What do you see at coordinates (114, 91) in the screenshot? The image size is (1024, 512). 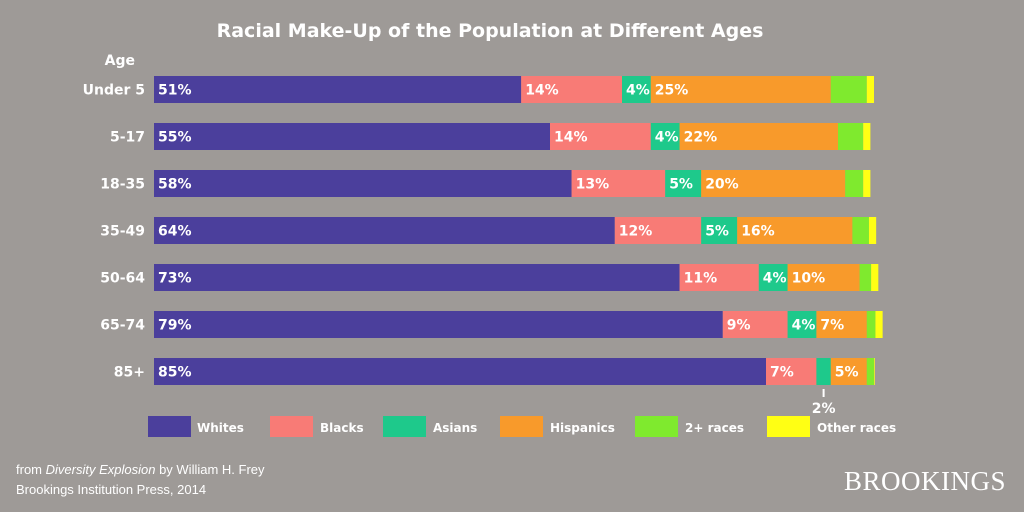 I see `category-label-under-5: Under 5` at bounding box center [114, 91].